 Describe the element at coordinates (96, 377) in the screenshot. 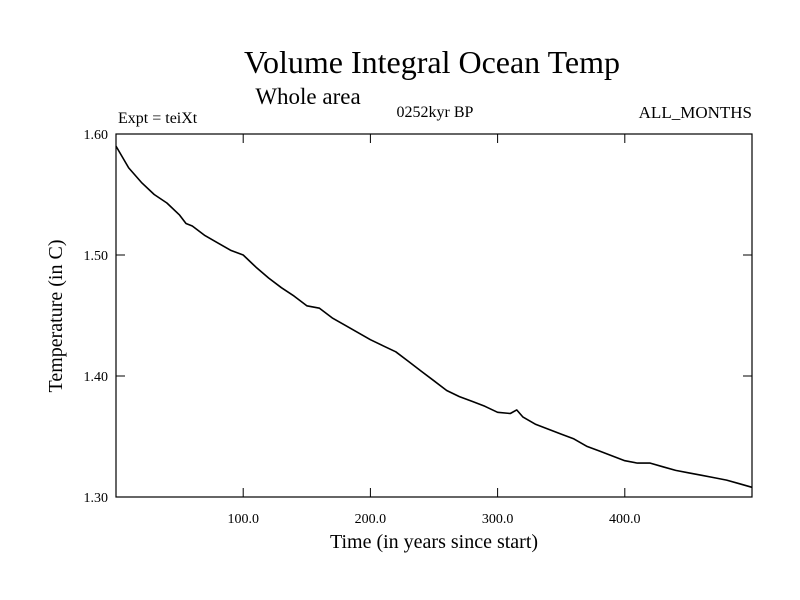

I see `y-tick-label: 1.40` at that location.